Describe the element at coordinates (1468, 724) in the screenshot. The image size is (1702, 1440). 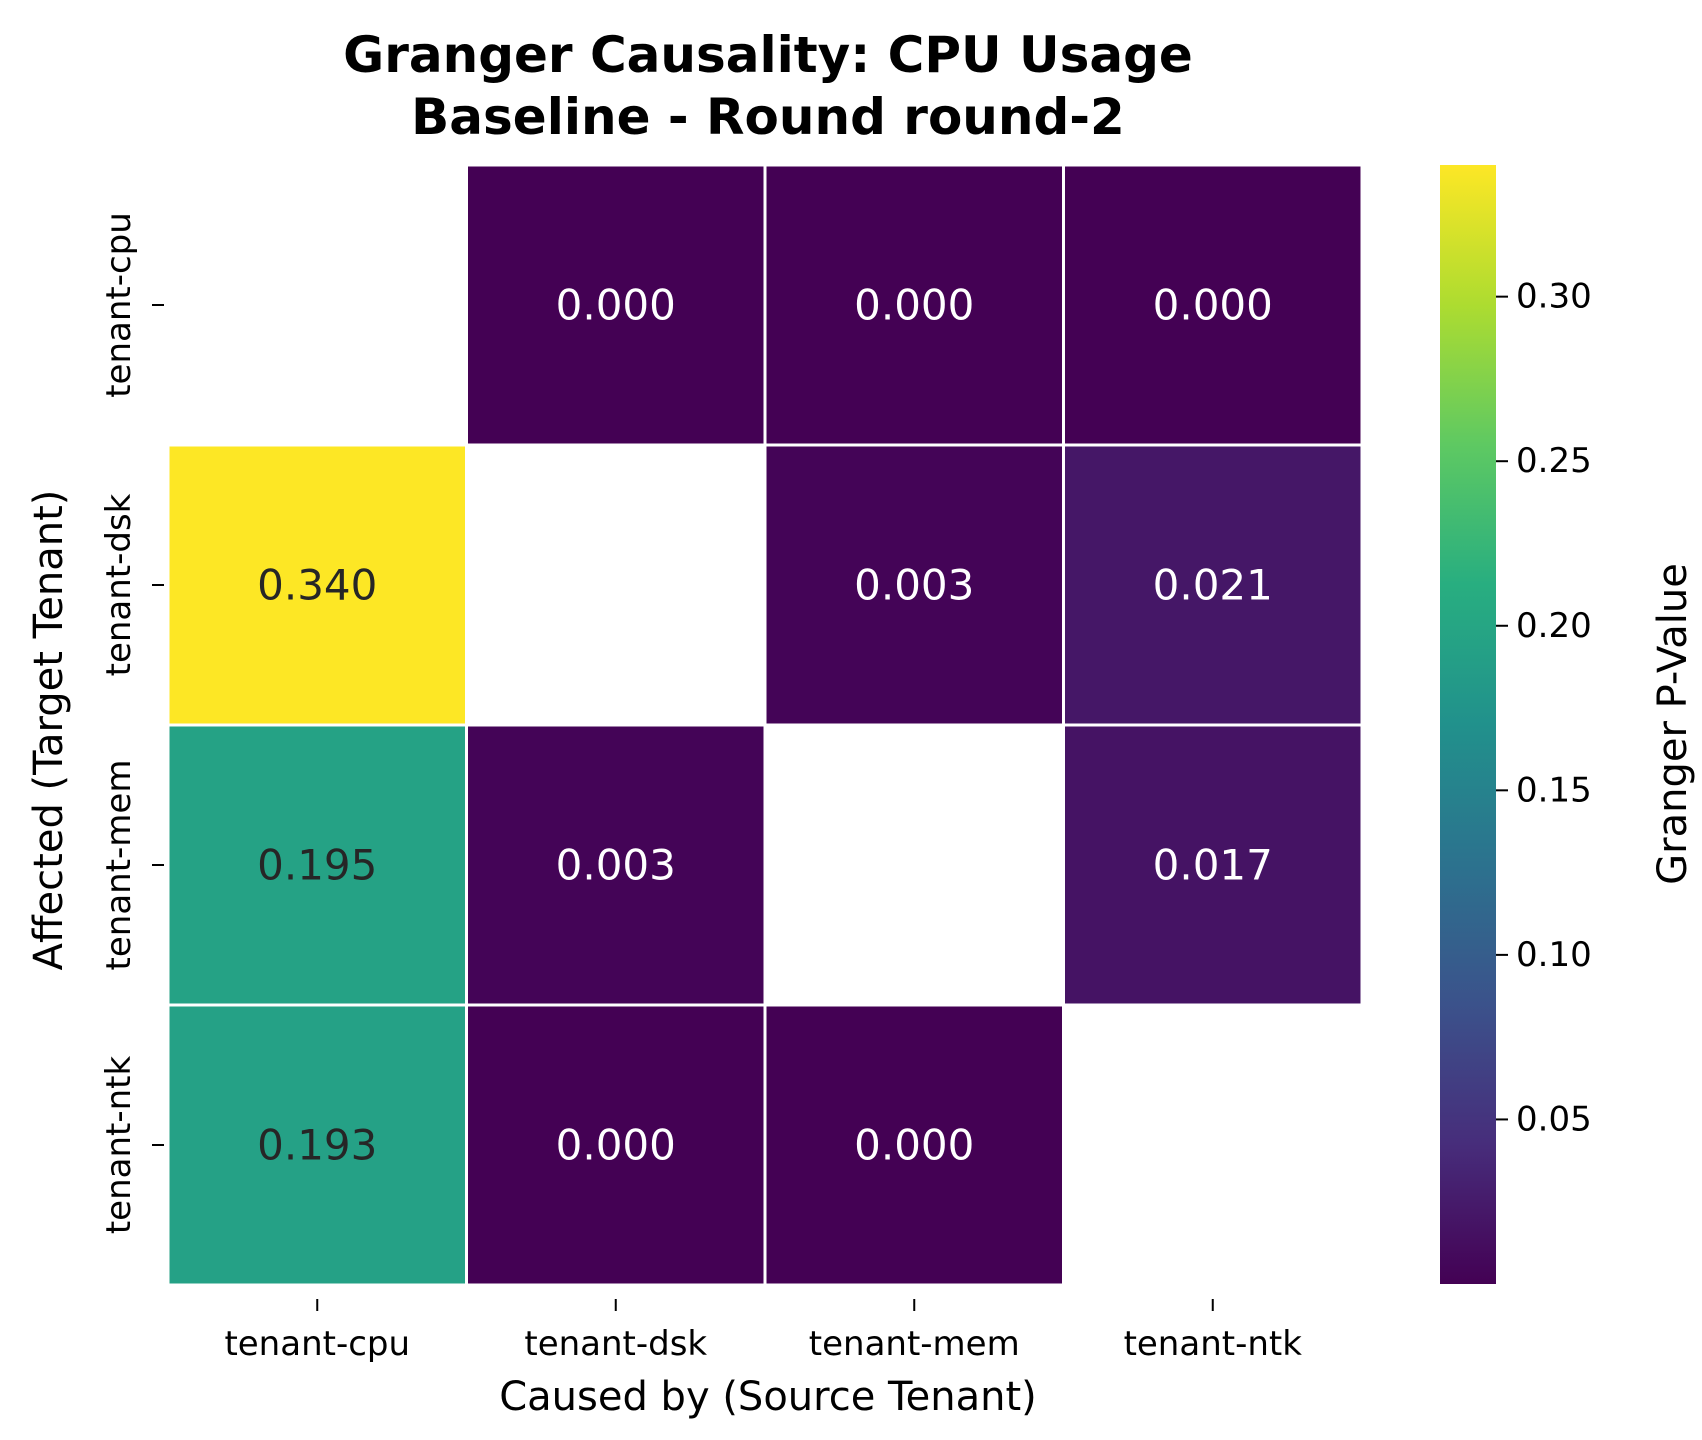
I see `colorbar` at that location.